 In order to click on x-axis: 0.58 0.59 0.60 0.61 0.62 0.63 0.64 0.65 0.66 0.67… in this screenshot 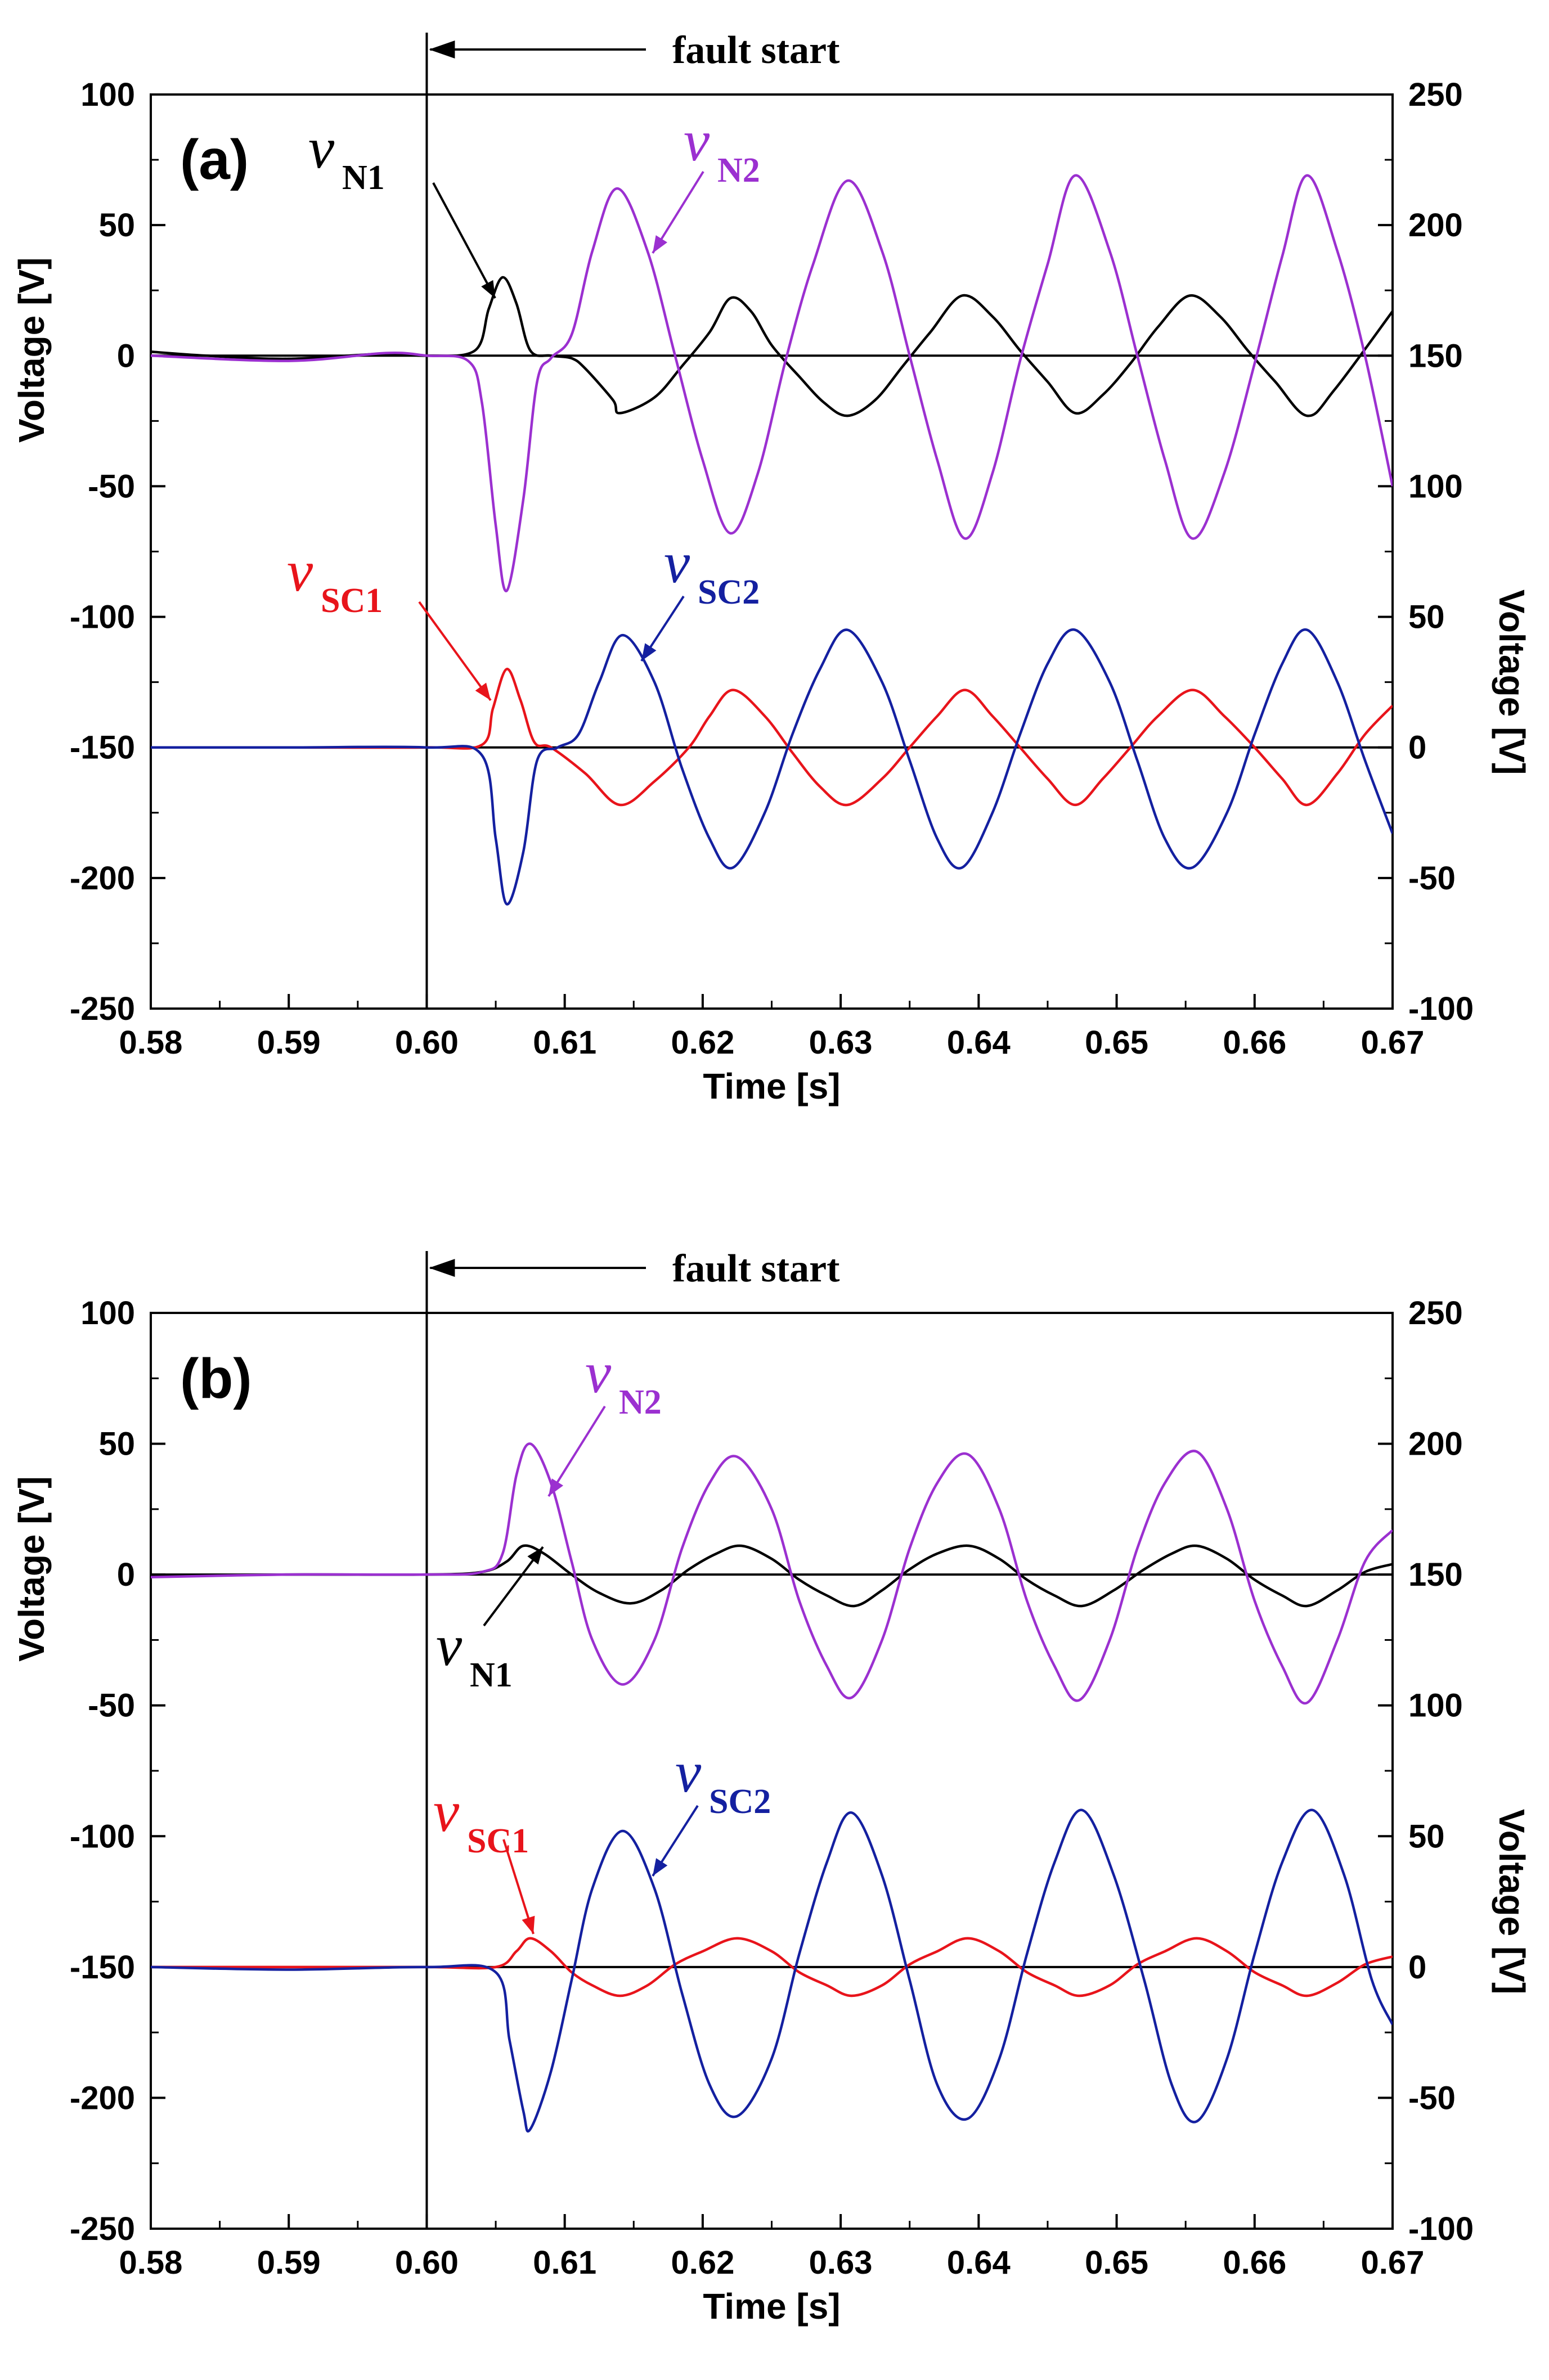, I will do `click(772, 1050)`.